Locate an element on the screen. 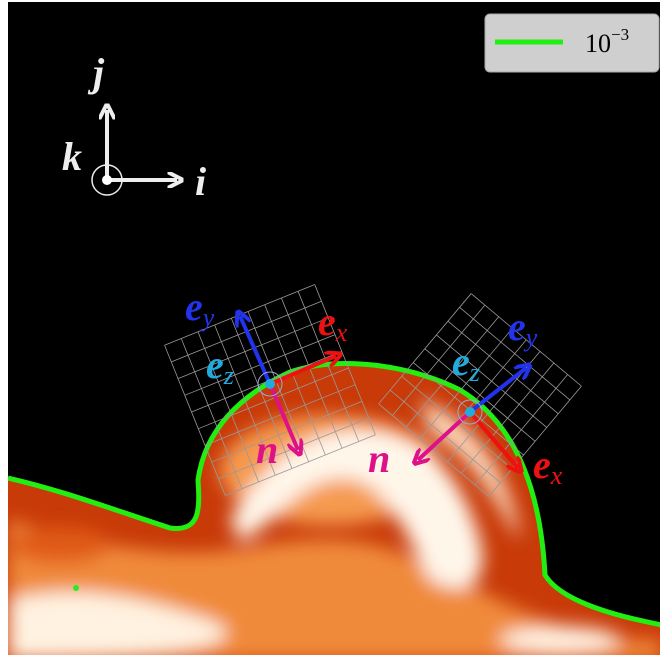  frame-right: ey ex ez n is located at coordinates (465, 397).